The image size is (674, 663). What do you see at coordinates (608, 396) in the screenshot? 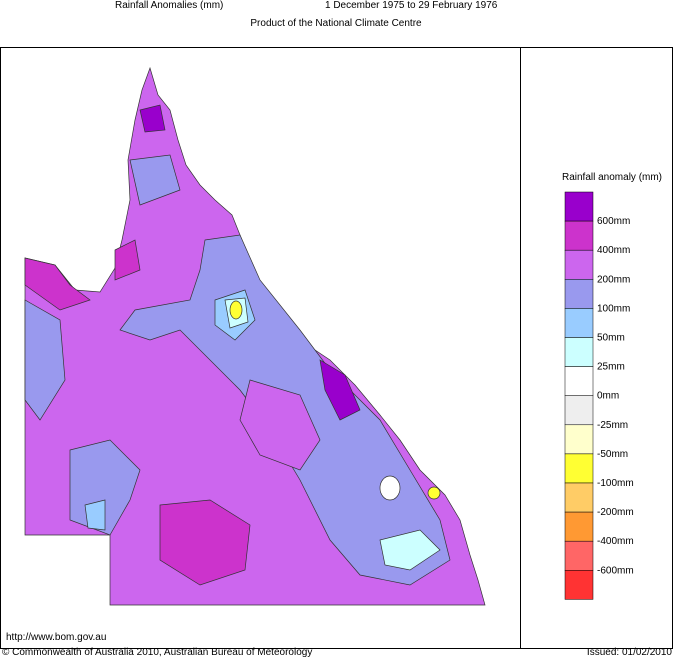
I see `legend-label: 0mm` at bounding box center [608, 396].